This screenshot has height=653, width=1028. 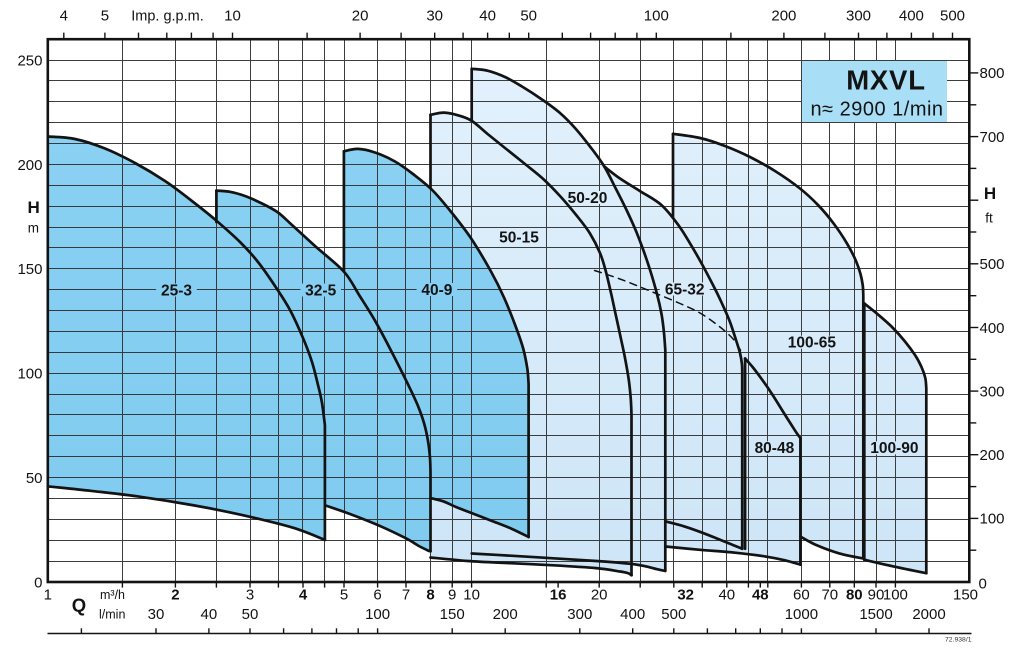 I want to click on svg-text: 250, so click(x=29, y=60).